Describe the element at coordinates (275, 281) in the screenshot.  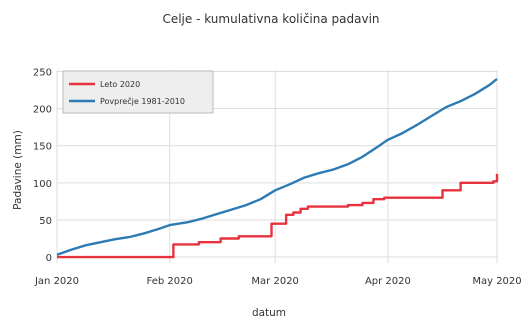
I see `x-tick-label-2020-03-01: Mar 2020` at that location.